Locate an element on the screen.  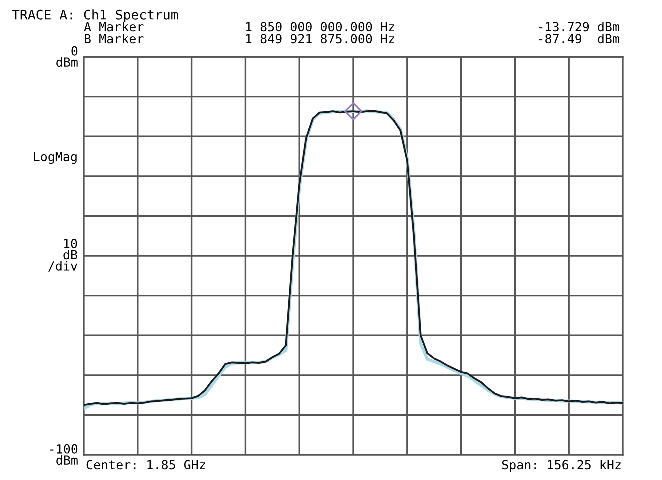
text: Center: 1.85 GHz is located at coordinates (146, 465).